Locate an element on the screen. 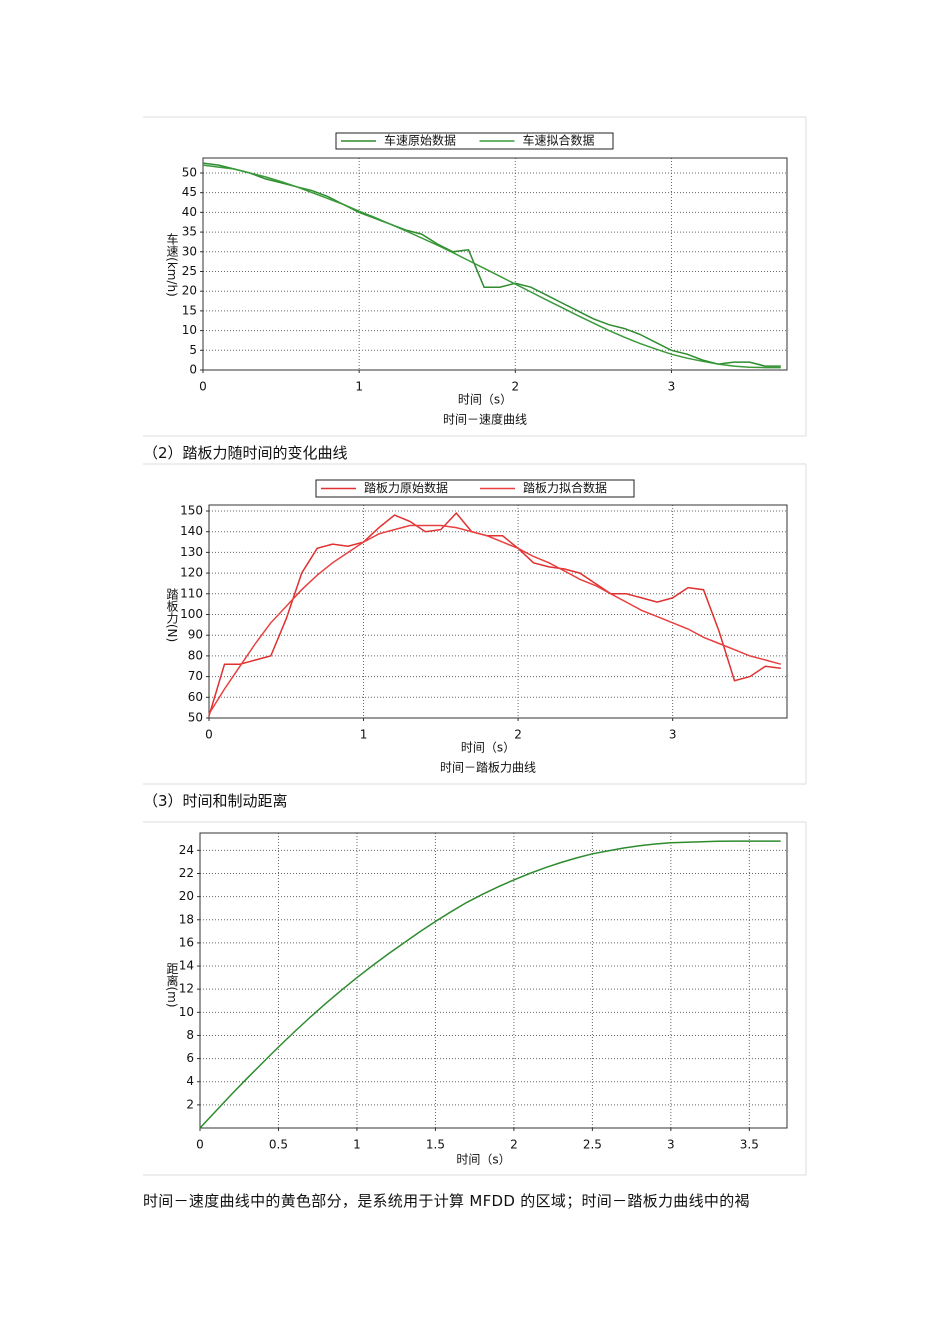  y-tick-label: 45 is located at coordinates (189, 192).